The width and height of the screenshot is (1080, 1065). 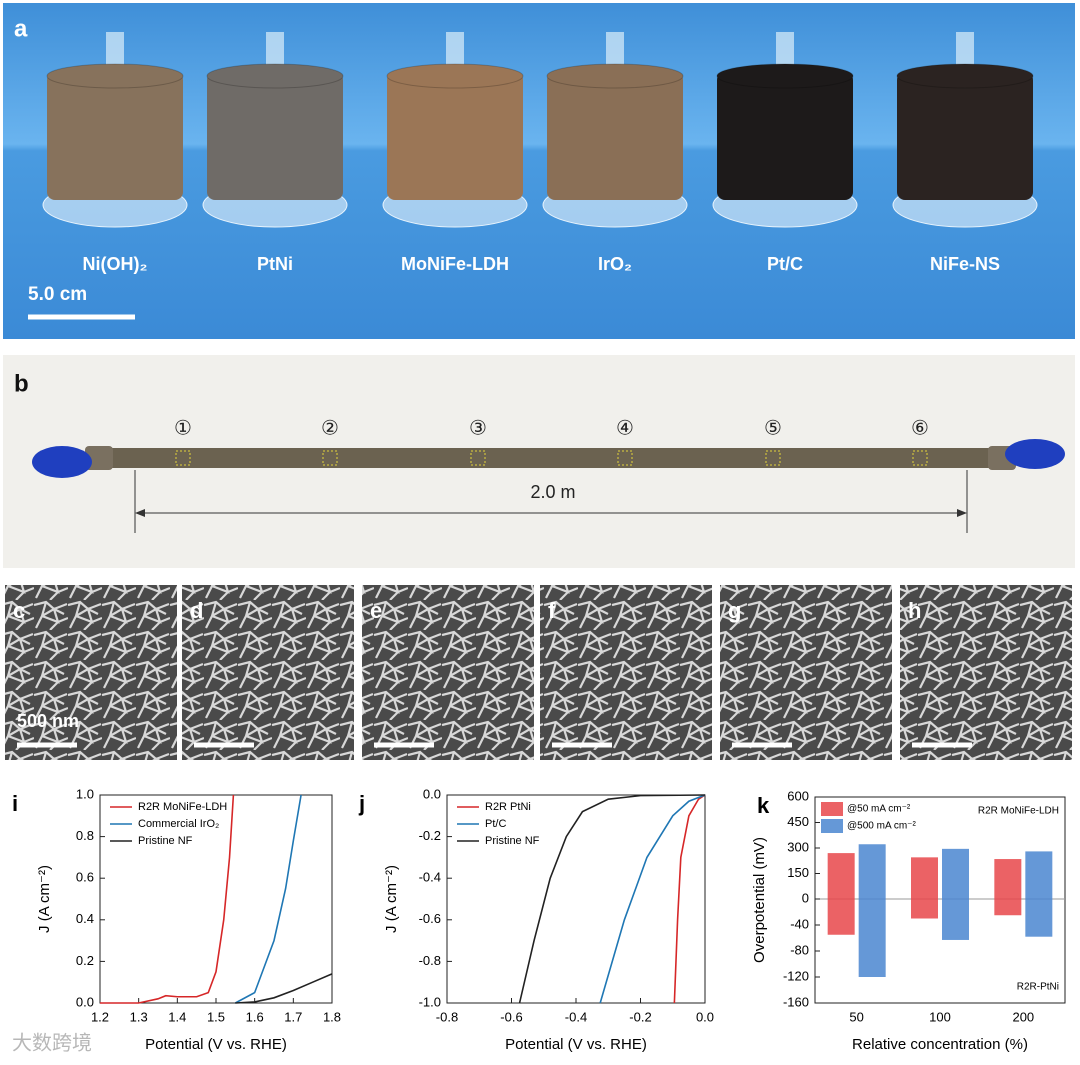 I want to click on y-tick-label: -40, so click(x=799, y=923).